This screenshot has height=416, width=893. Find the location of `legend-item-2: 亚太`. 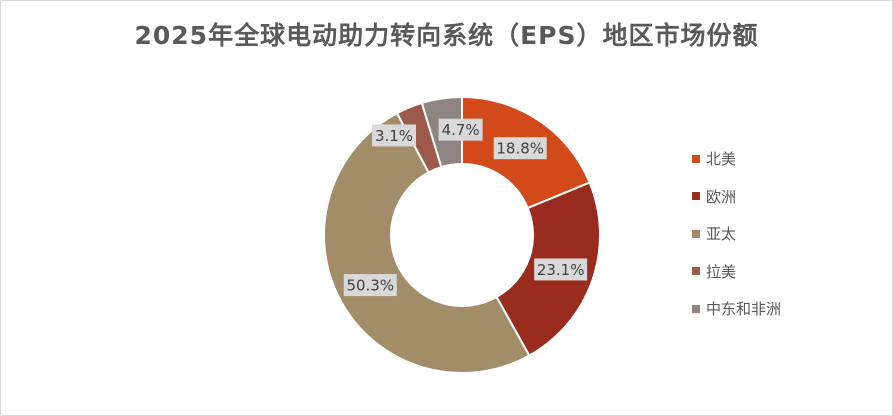

legend-item-2: 亚太 is located at coordinates (736, 234).